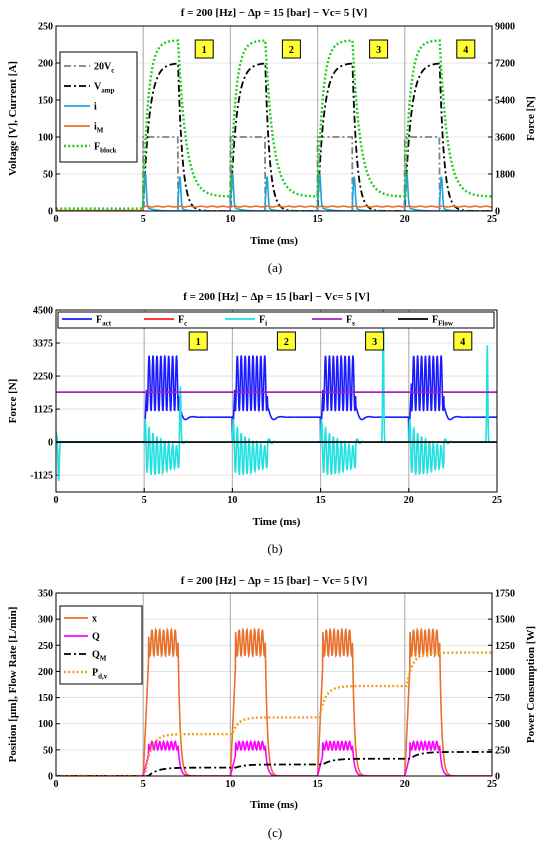 Image resolution: width=550 pixels, height=852 pixels. Describe the element at coordinates (274, 713) in the screenshot. I see `series-line-pdv` at that location.